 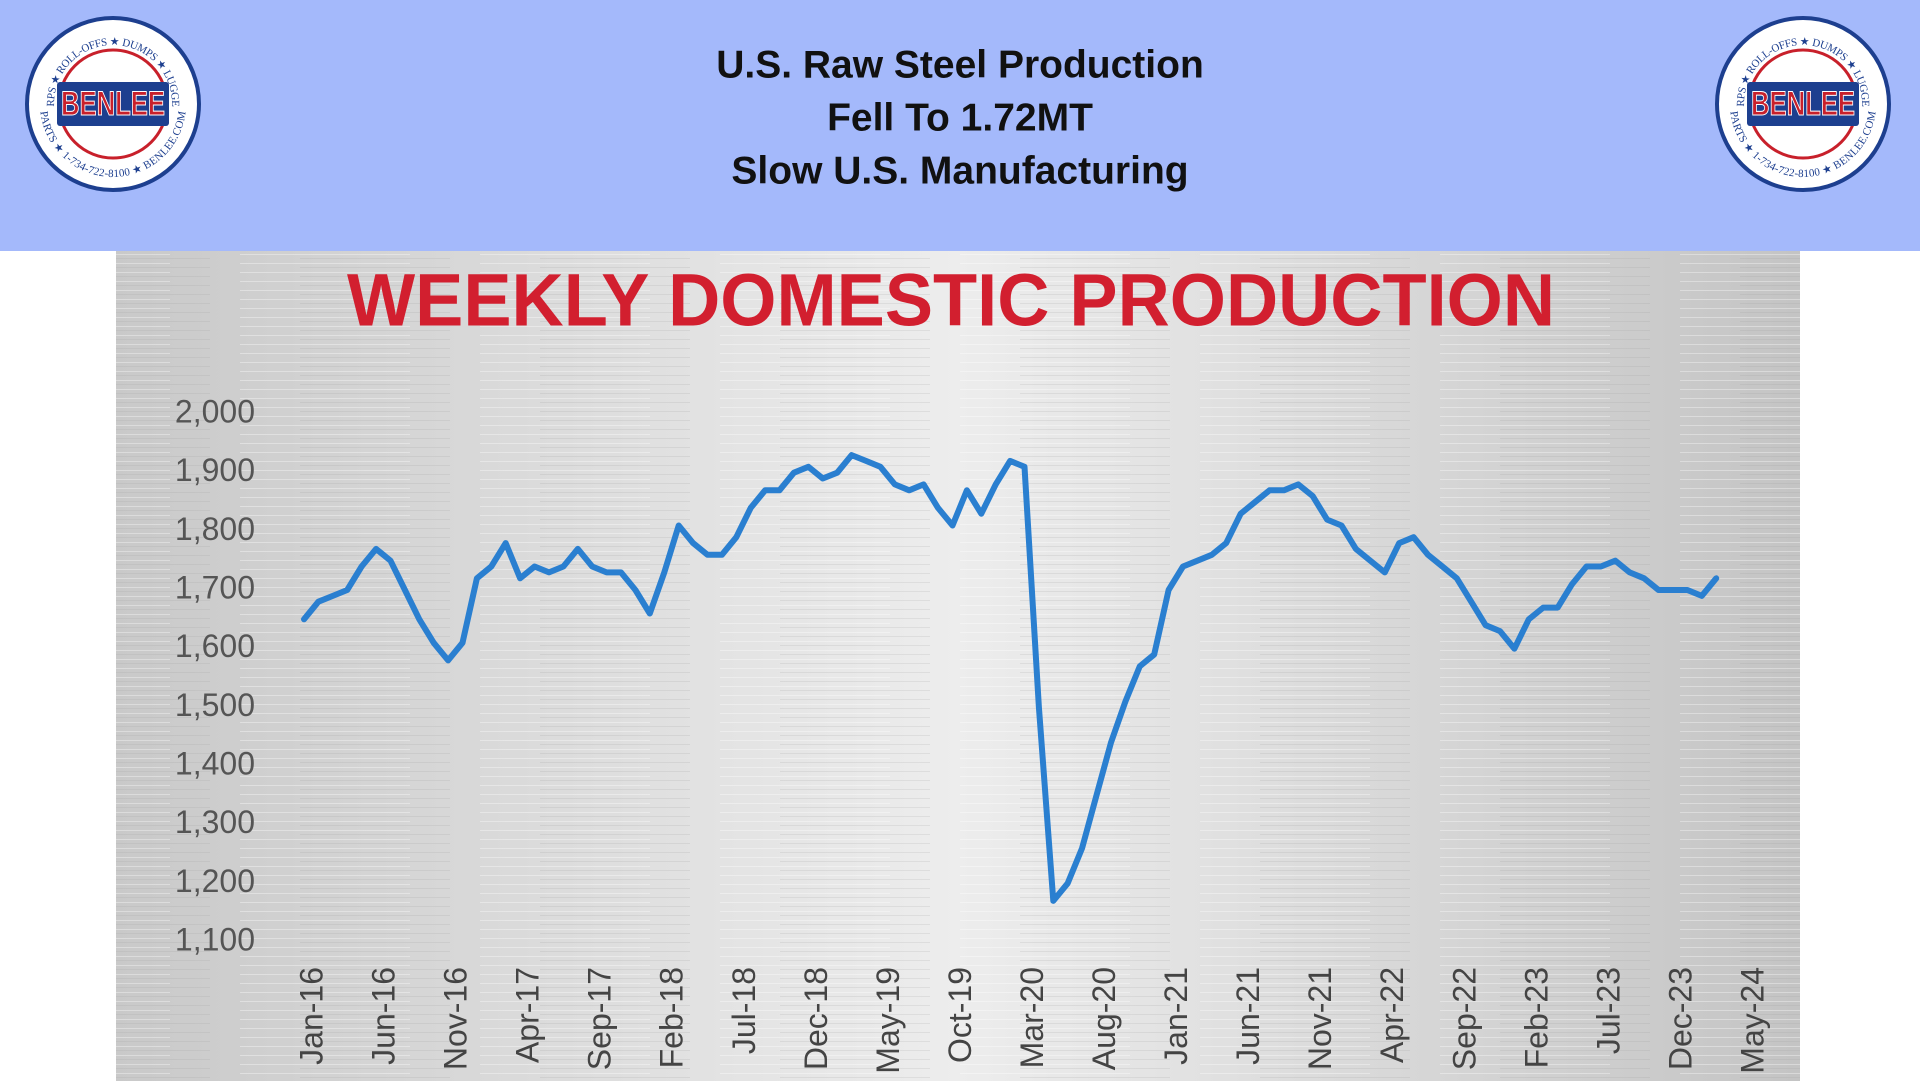 I want to click on x-tick-label: Nov-21, so click(x=1320, y=1018).